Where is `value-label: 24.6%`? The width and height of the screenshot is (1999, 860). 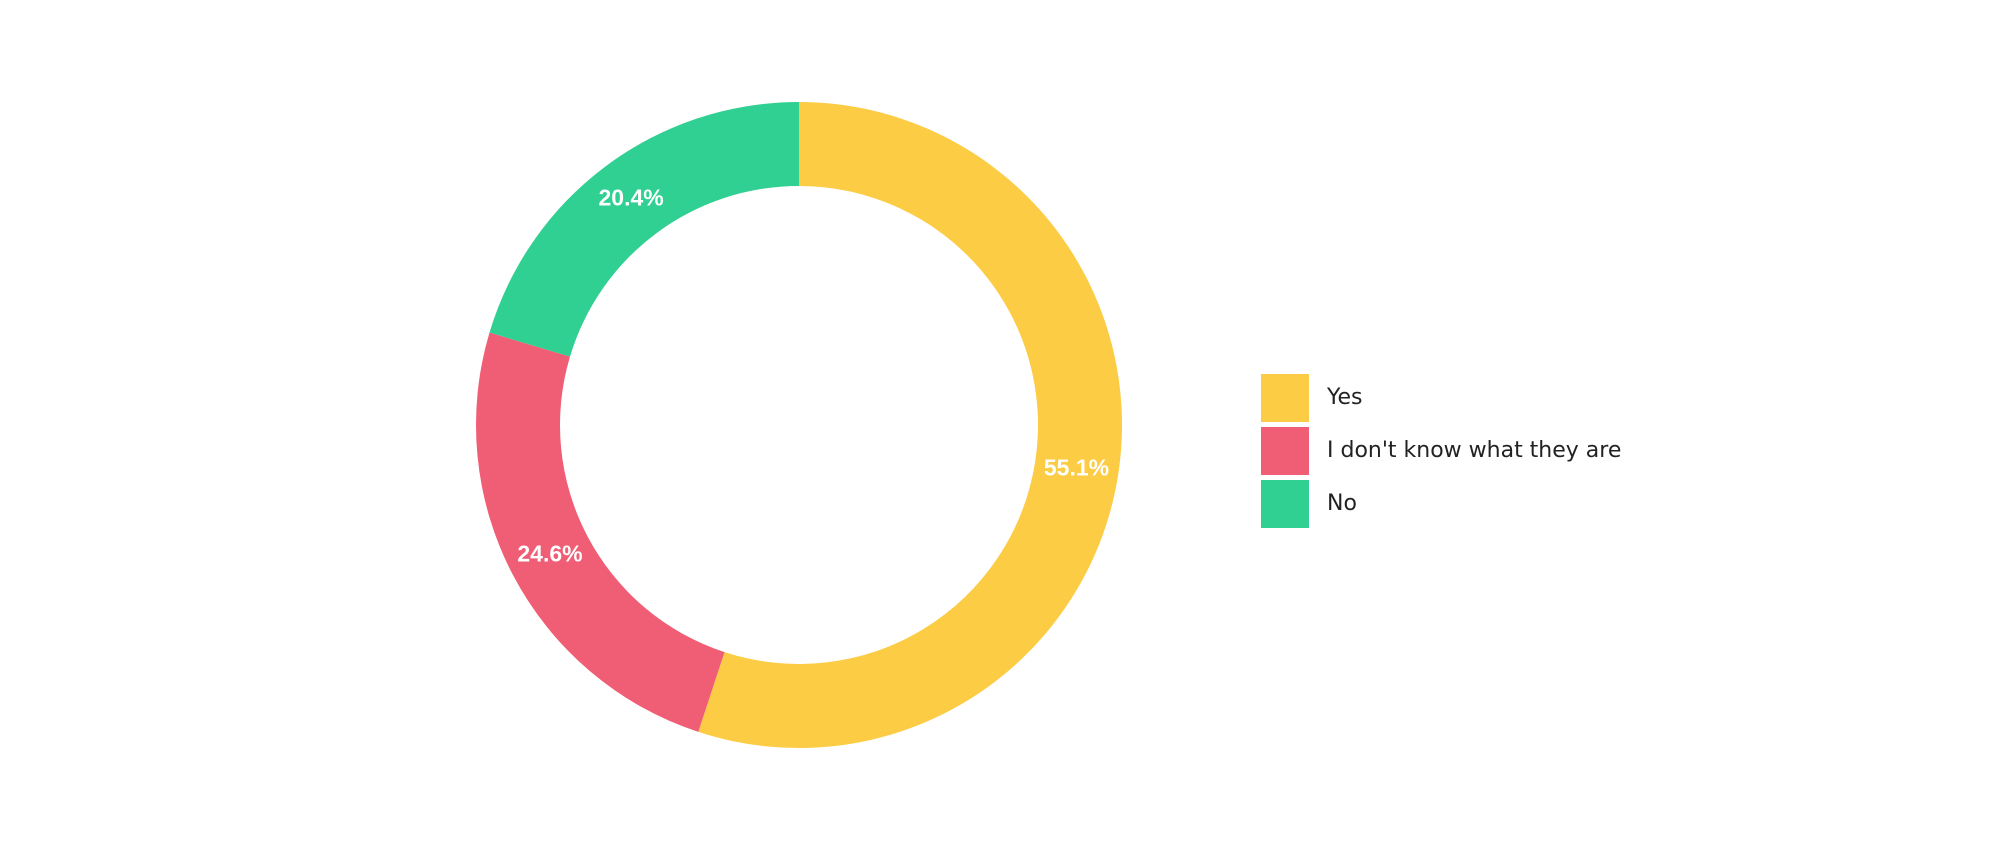 value-label: 24.6% is located at coordinates (549, 553).